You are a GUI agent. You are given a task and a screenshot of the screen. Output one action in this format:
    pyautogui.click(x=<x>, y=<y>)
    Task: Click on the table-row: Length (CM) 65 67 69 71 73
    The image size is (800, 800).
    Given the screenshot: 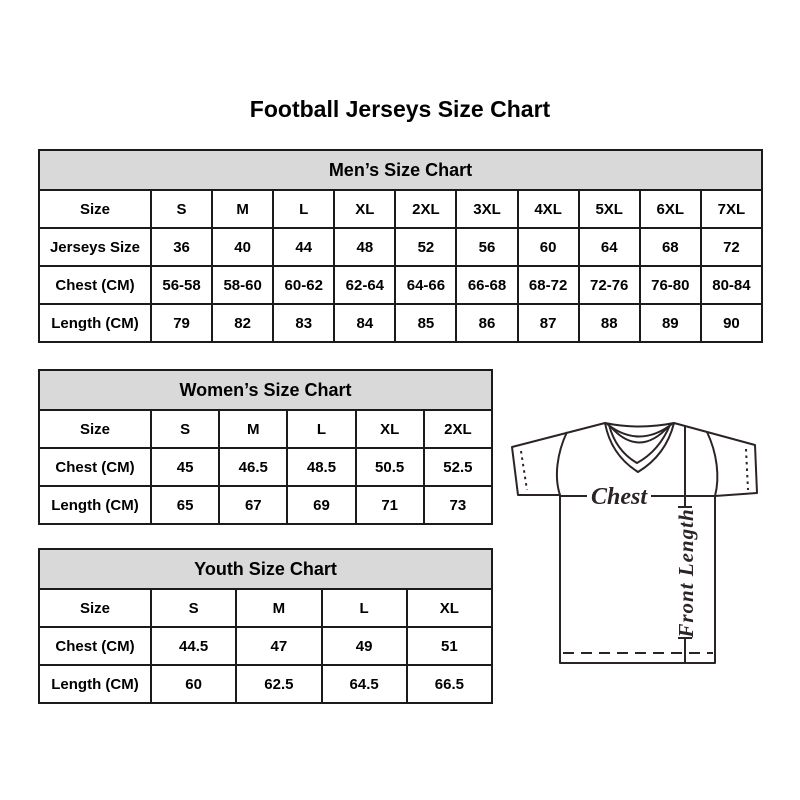 What is the action you would take?
    pyautogui.click(x=266, y=505)
    